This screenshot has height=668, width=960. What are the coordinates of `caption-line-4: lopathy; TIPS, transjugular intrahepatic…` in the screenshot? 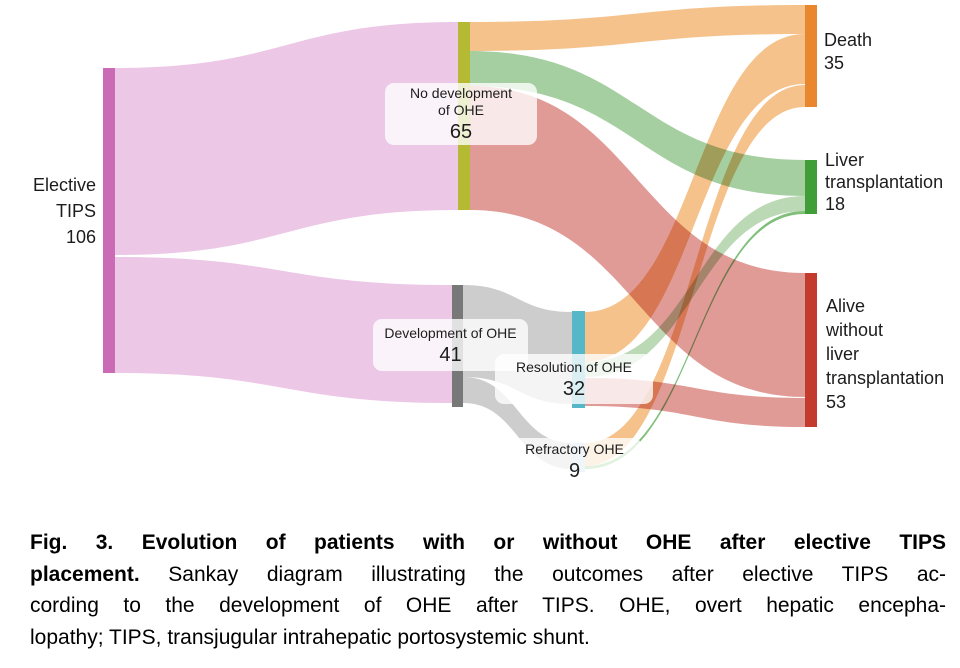 It's located at (310, 637).